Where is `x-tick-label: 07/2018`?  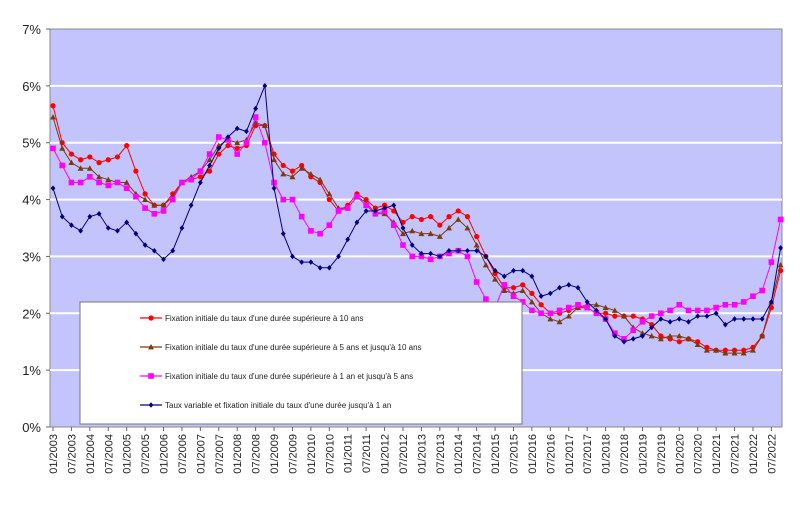
x-tick-label: 07/2018 is located at coordinates (625, 454).